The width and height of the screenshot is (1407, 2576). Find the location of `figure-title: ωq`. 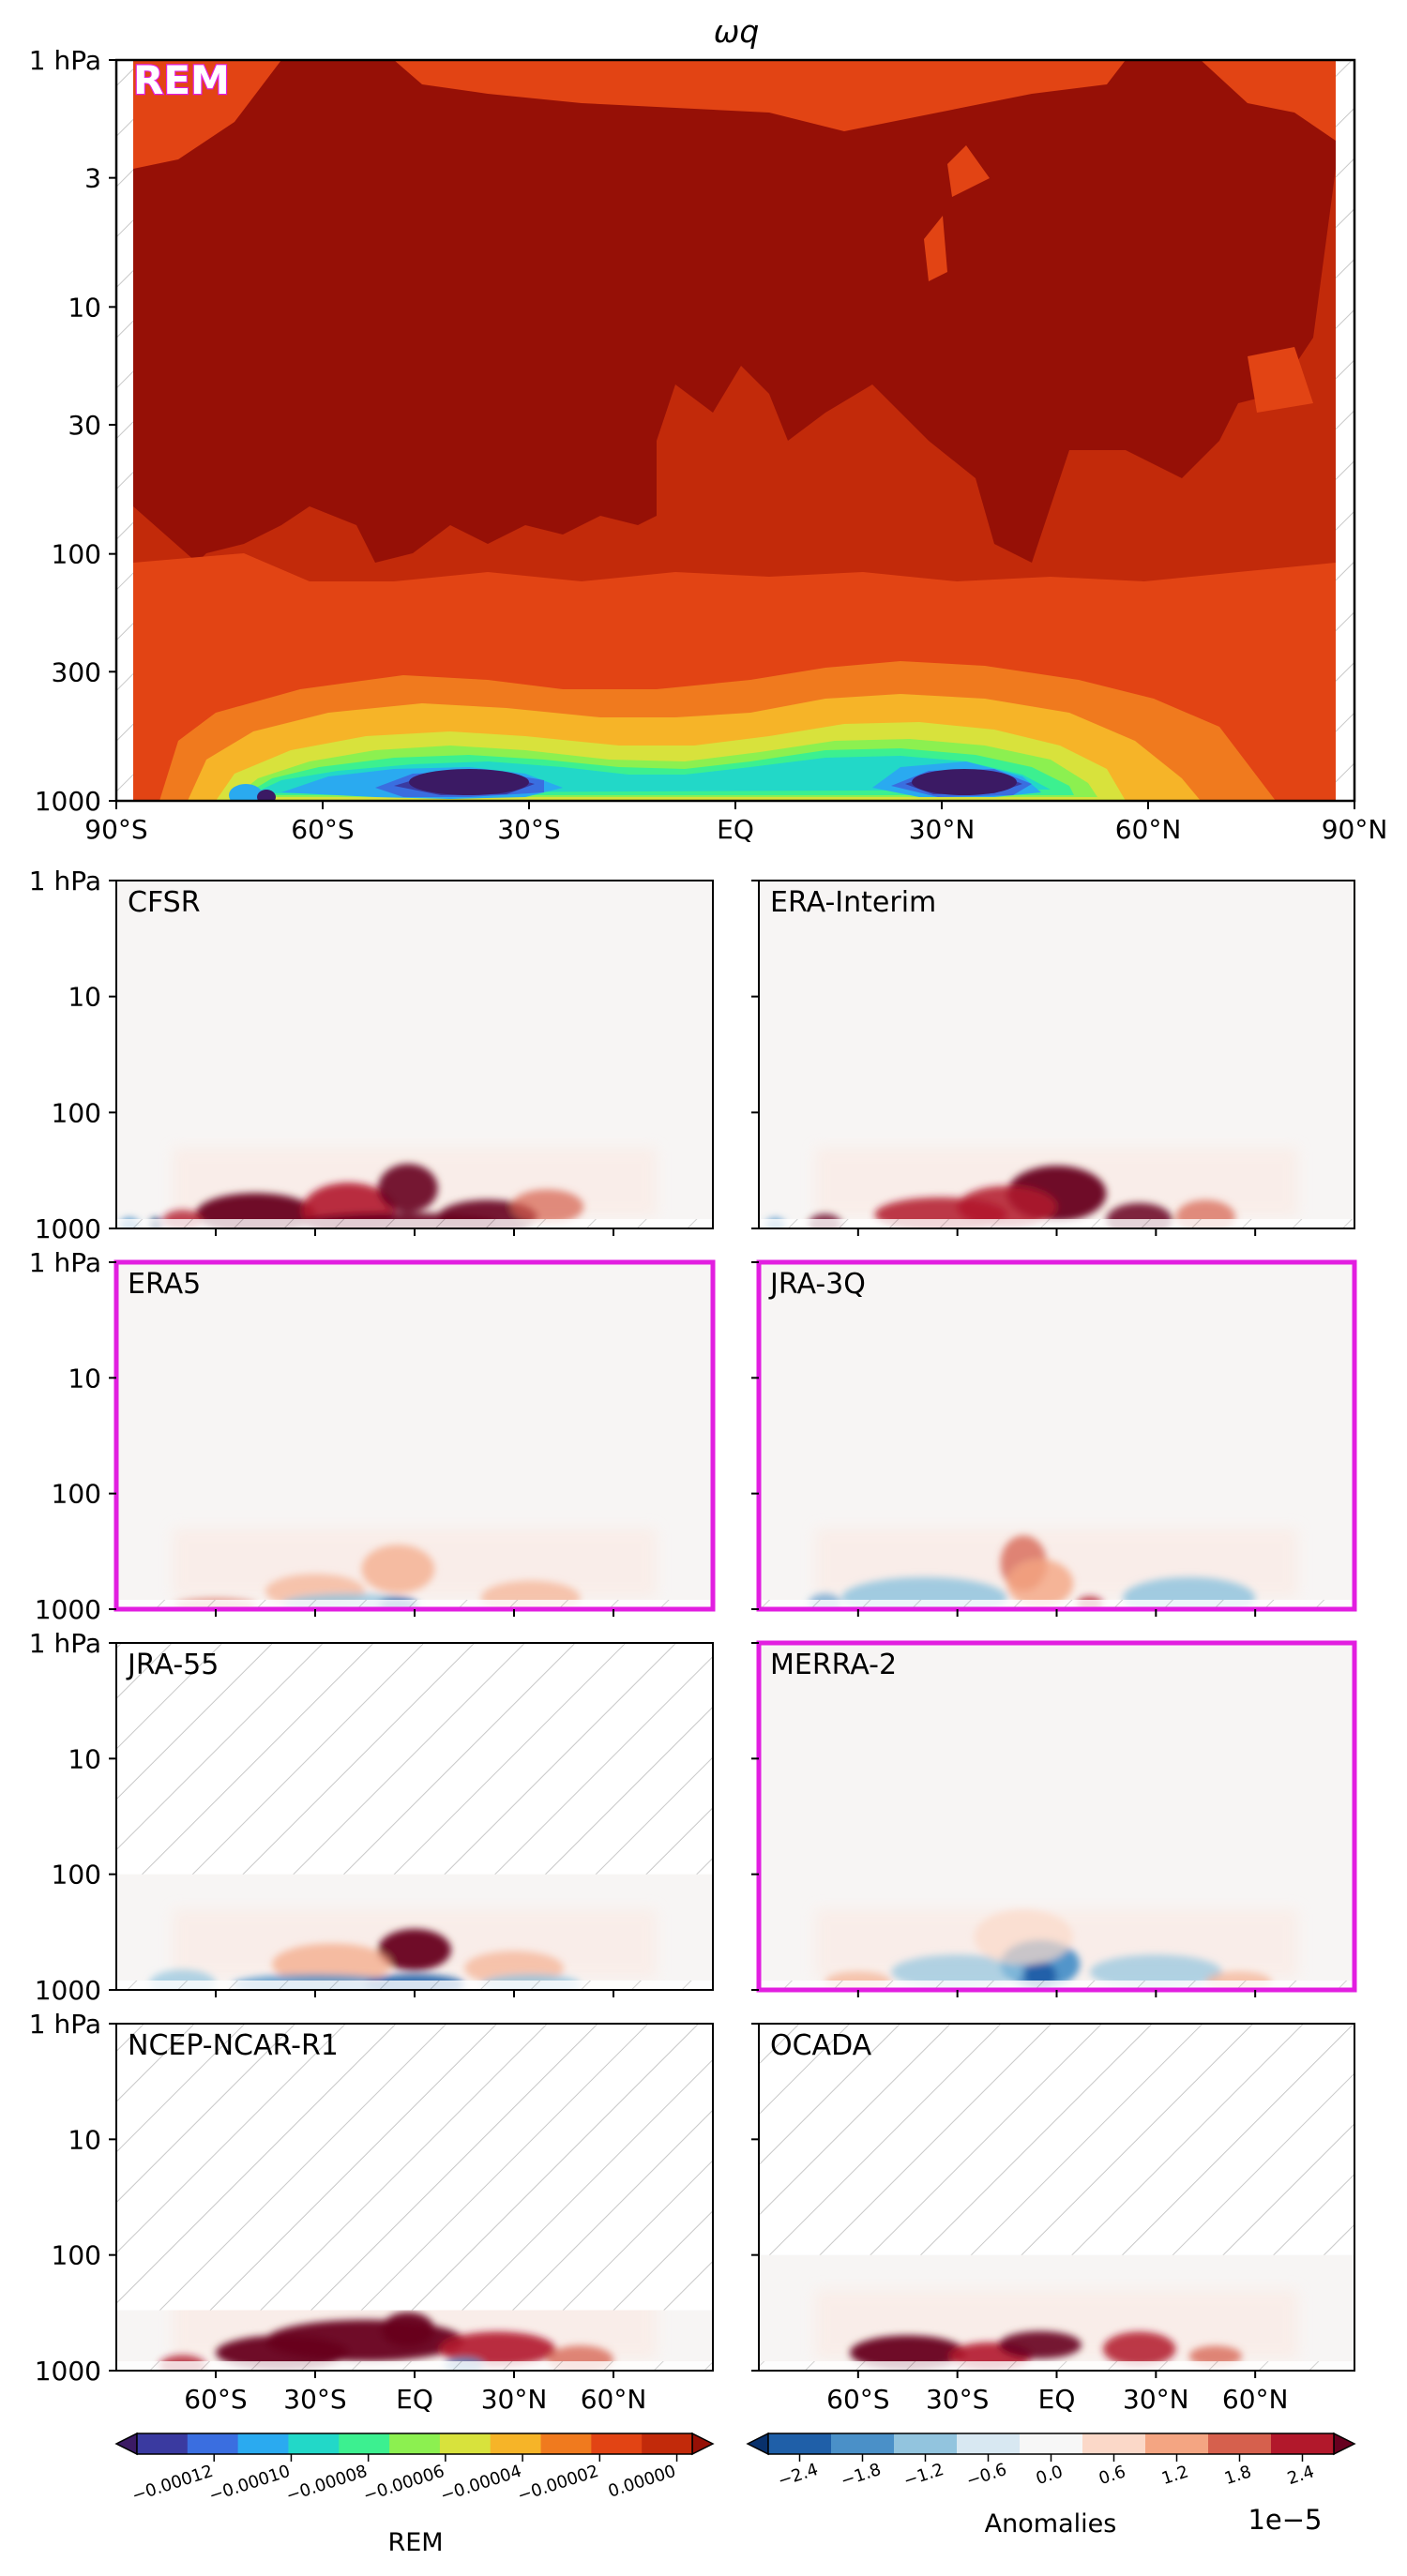

figure-title: ωq is located at coordinates (737, 31).